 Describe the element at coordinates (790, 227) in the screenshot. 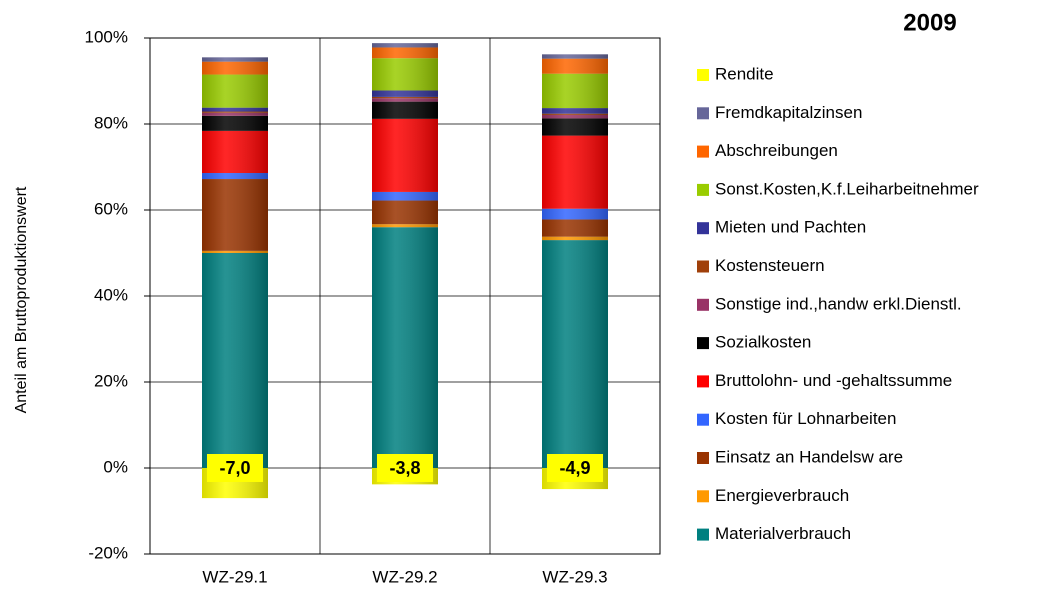

I see `legend-label: Mieten und Pachten` at that location.